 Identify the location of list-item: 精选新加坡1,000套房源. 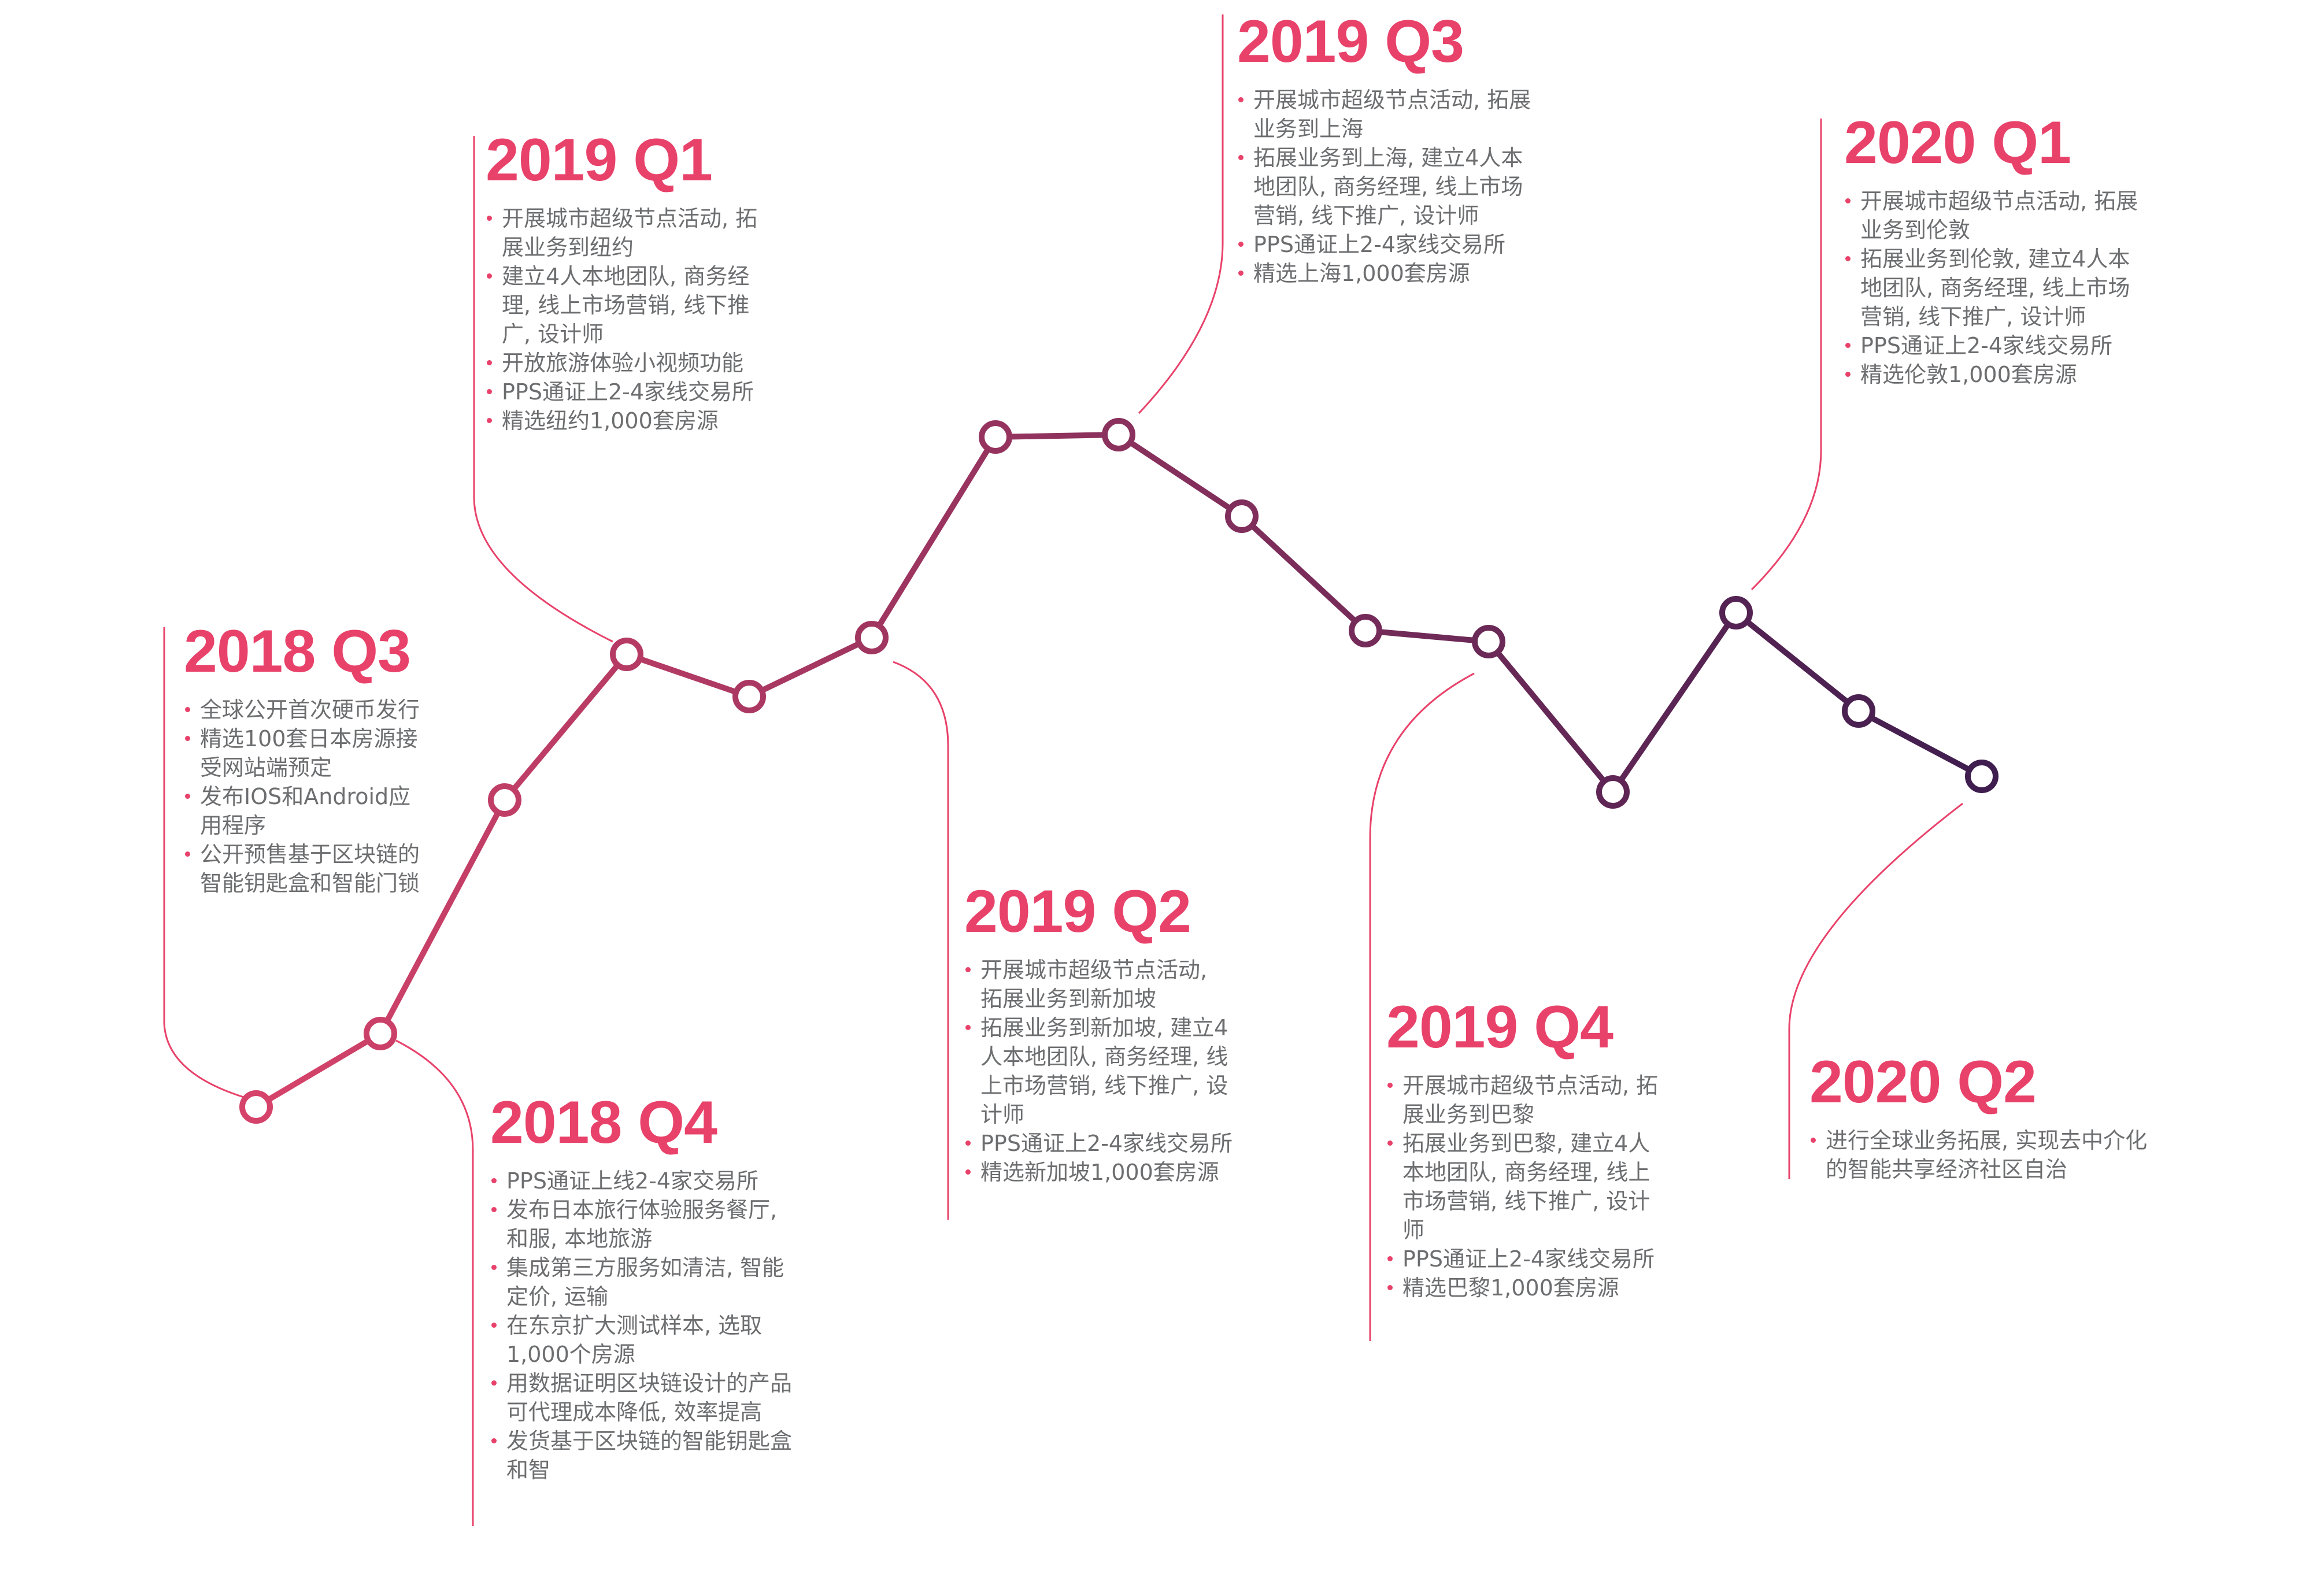
(1100, 1172).